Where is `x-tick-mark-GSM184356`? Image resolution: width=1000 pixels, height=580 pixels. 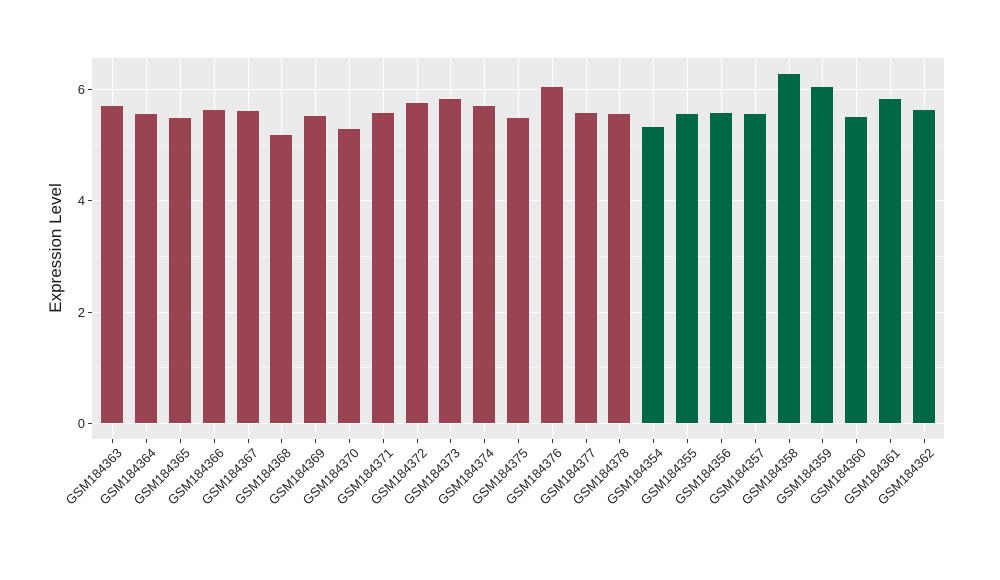 x-tick-mark-GSM184356 is located at coordinates (721, 441).